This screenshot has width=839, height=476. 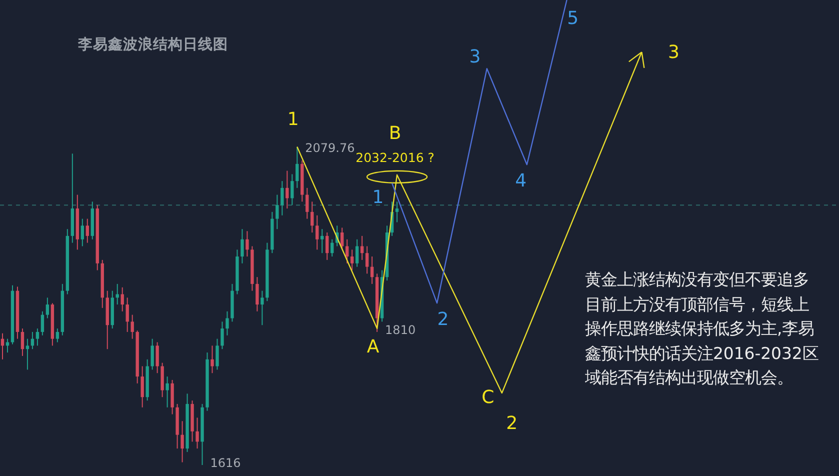 I want to click on annotation: 4, so click(x=521, y=181).